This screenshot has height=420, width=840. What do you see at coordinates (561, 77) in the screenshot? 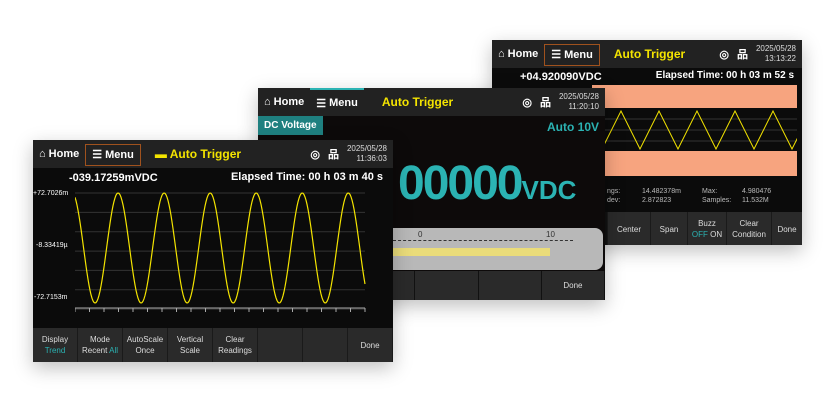
I see `reading: +04.920090VDC` at bounding box center [561, 77].